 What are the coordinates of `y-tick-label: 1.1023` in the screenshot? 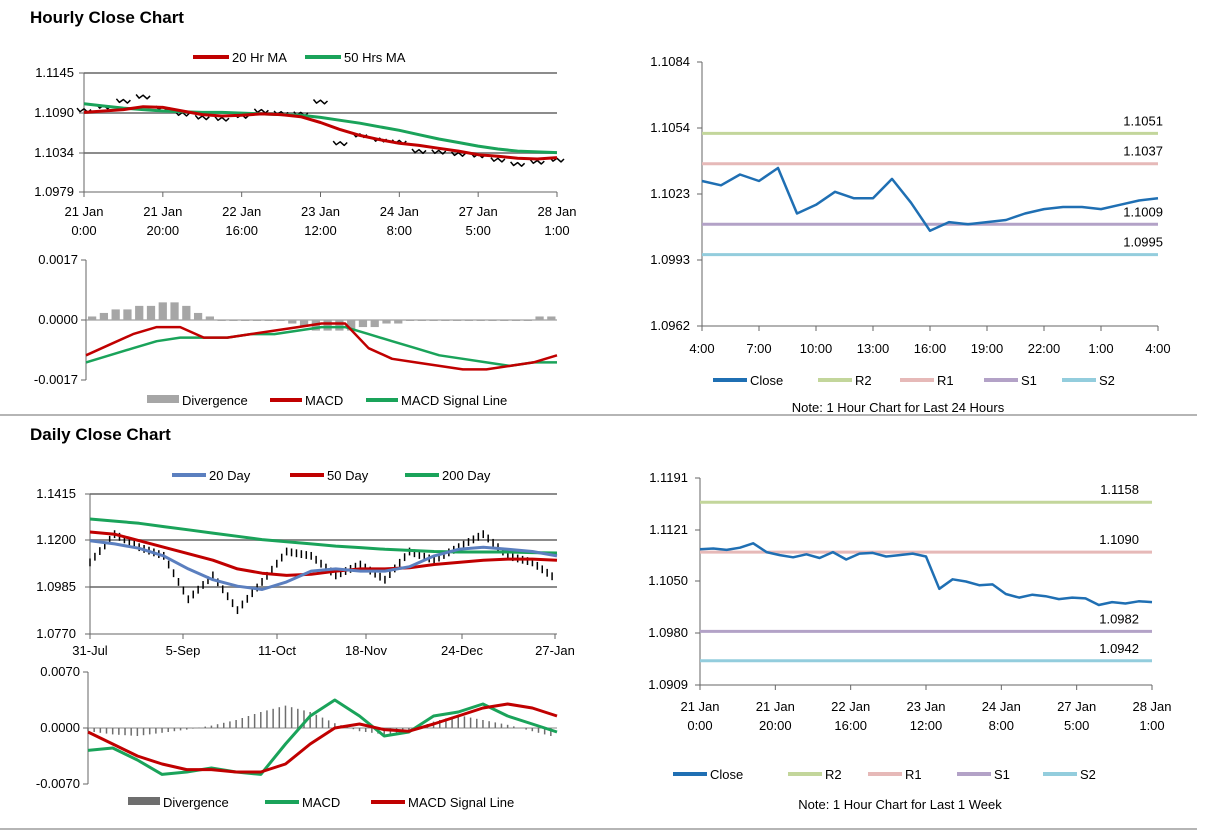 It's located at (670, 193).